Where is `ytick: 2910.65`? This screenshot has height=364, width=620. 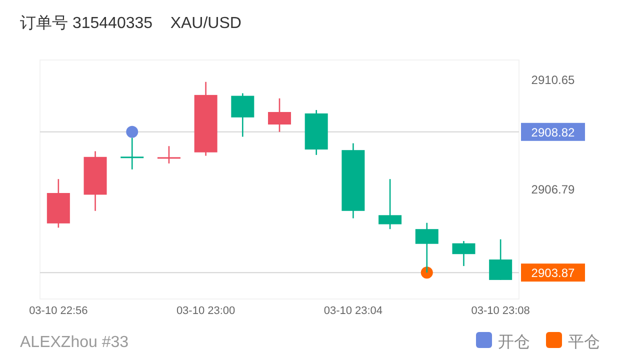 ytick: 2910.65 is located at coordinates (553, 79).